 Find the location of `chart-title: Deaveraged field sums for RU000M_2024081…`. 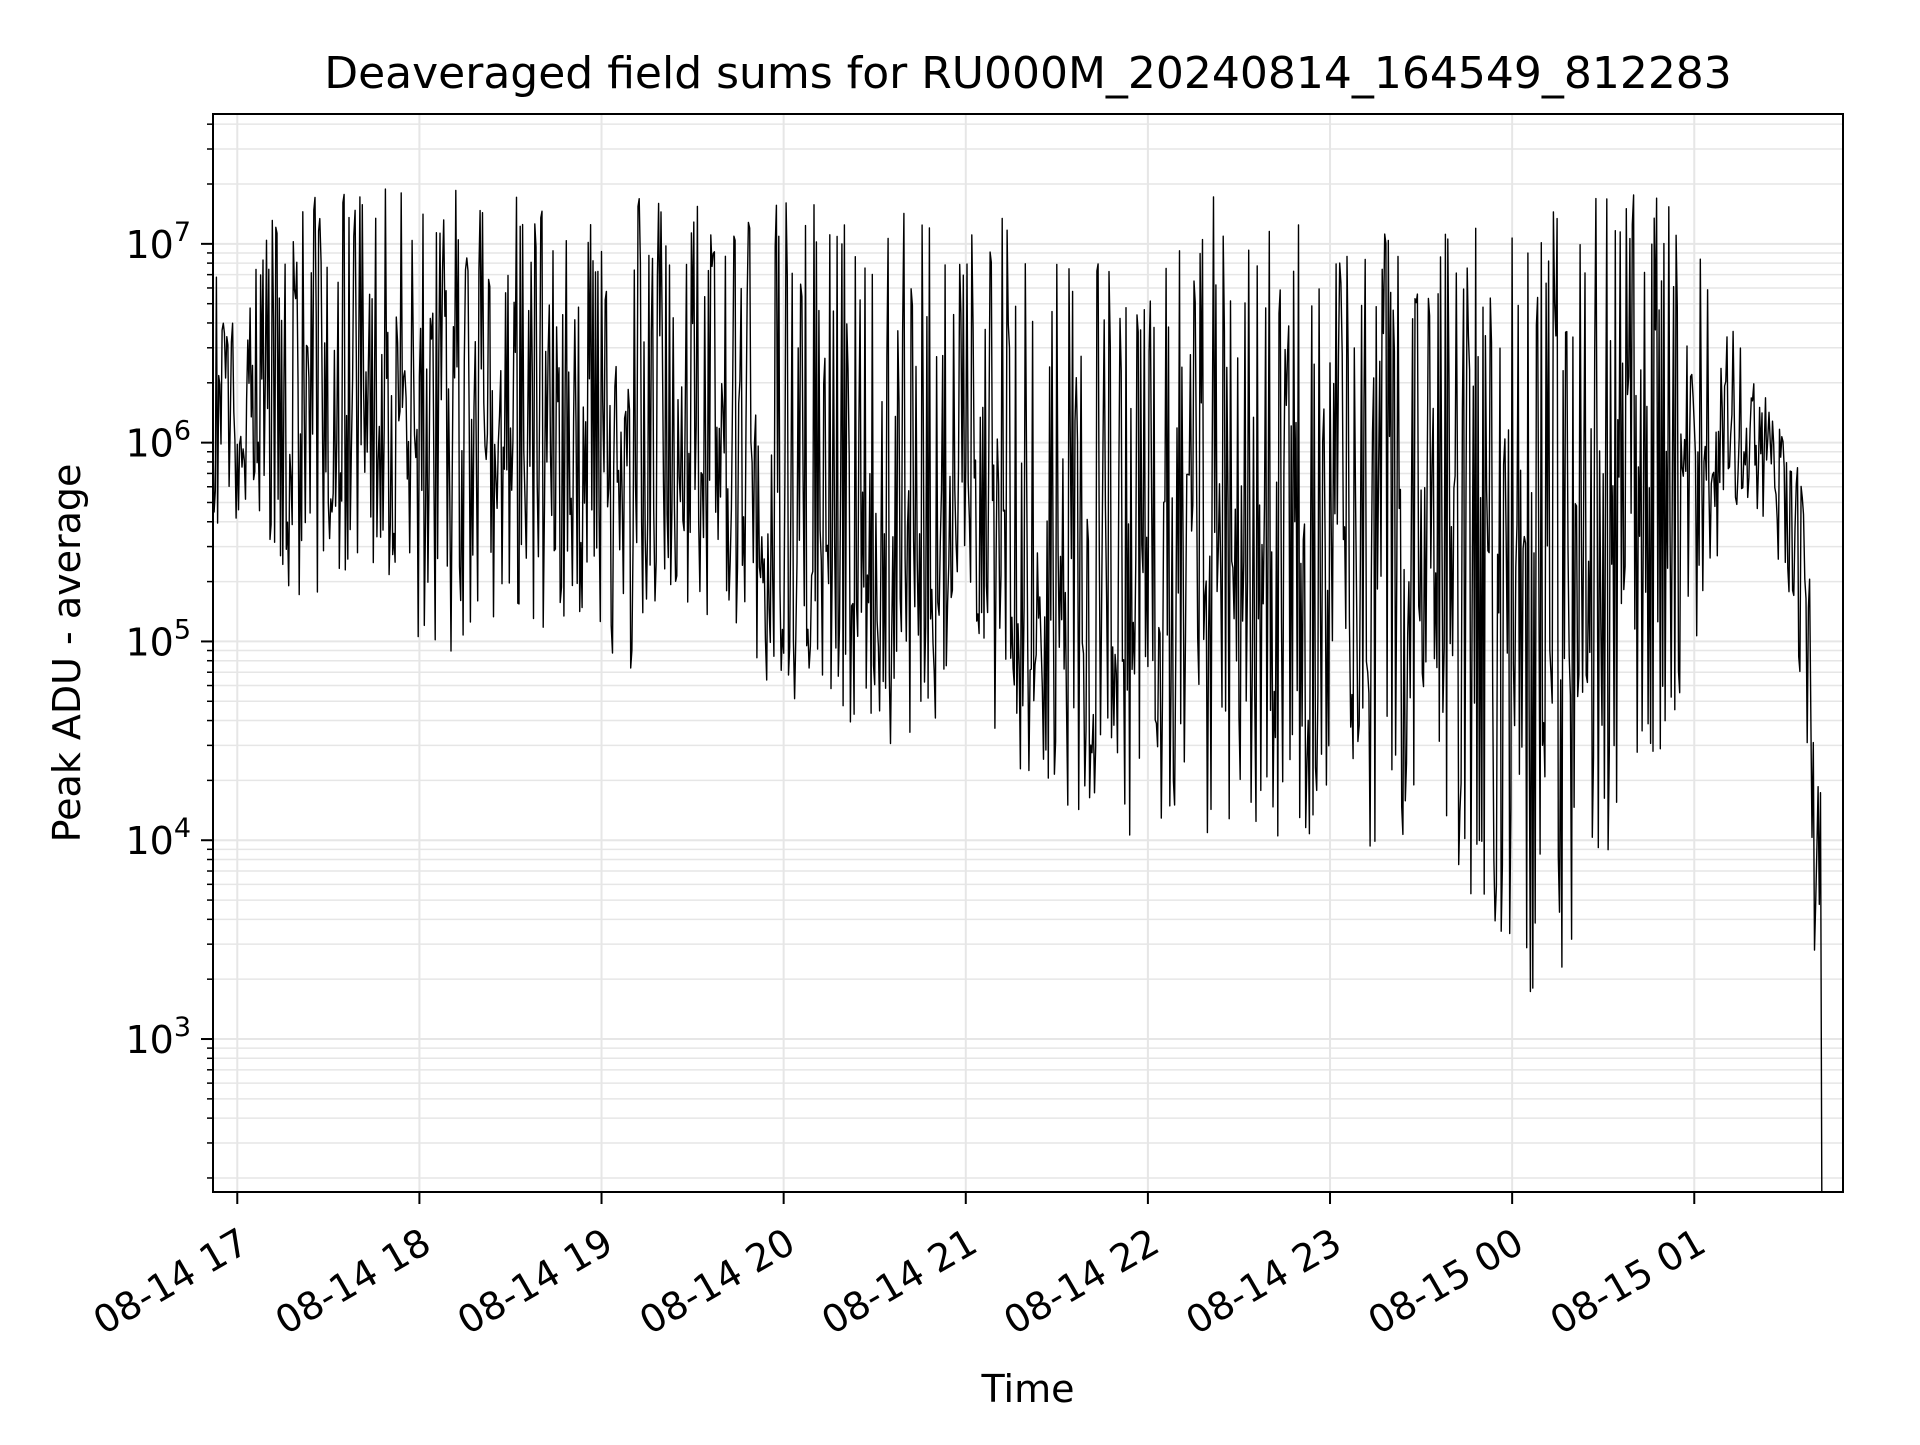

chart-title: Deaveraged field sums for RU000M_2024081… is located at coordinates (1028, 73).